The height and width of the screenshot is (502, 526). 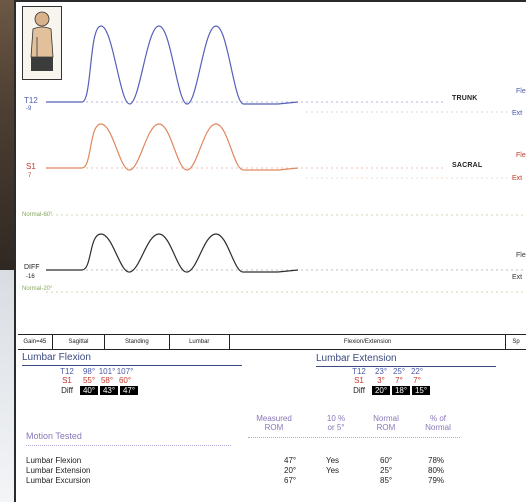 What do you see at coordinates (172, 147) in the screenshot?
I see `sacral-waveform` at bounding box center [172, 147].